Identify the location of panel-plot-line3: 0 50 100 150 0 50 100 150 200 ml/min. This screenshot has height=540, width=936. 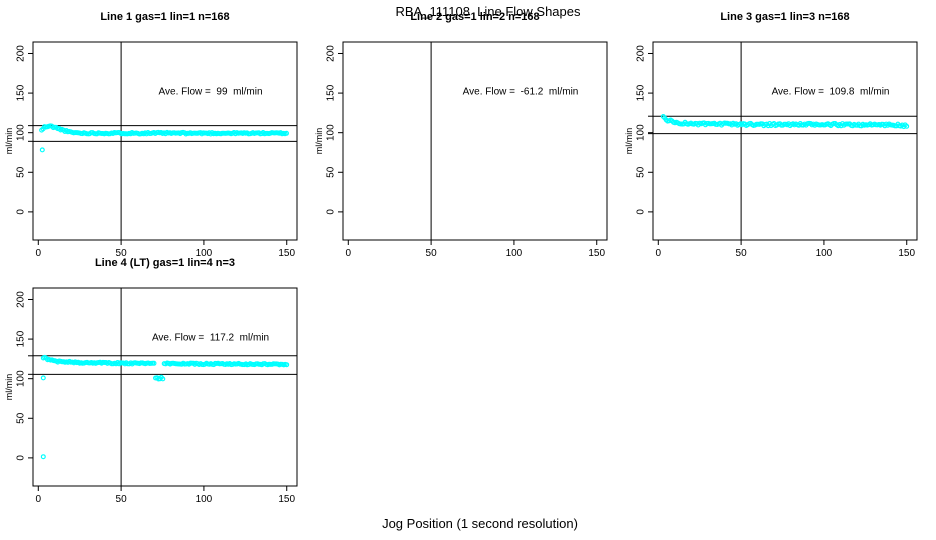
(771, 150).